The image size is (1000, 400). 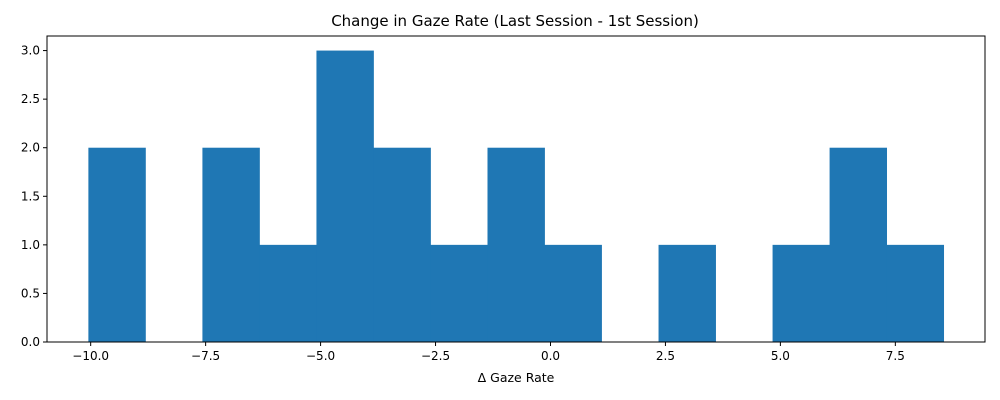 I want to click on x-tick-label: 5.0, so click(x=780, y=356).